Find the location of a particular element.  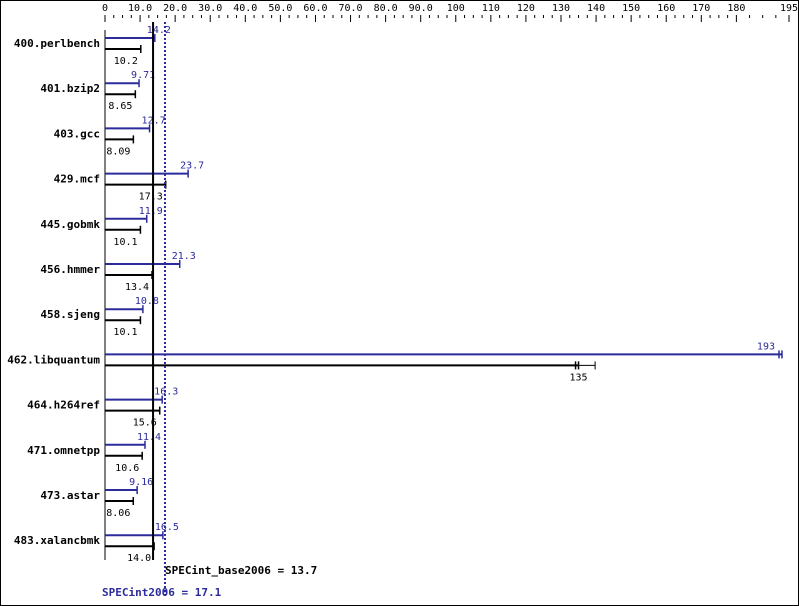

x-tick-label: 160 is located at coordinates (666, 8).